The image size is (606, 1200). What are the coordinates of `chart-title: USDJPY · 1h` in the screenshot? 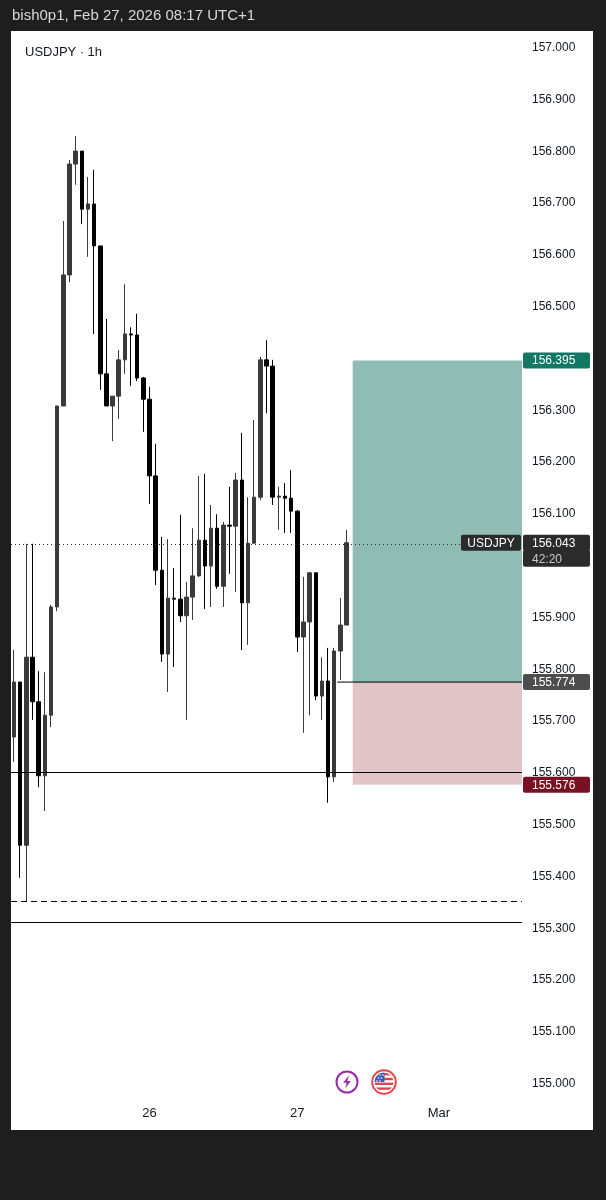 It's located at (64, 51).